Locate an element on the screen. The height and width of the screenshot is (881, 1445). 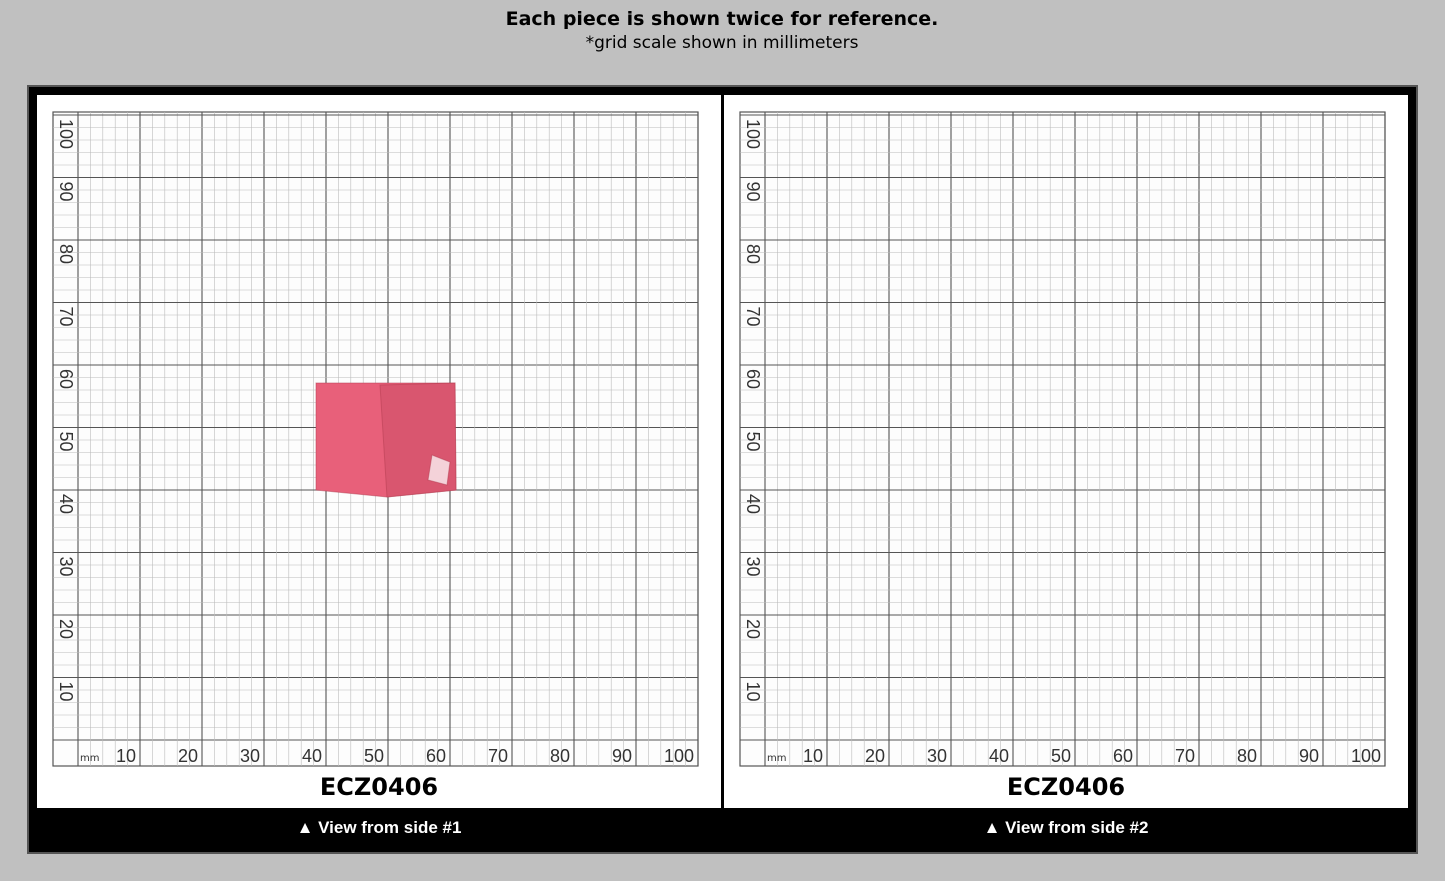
view-caption: ▲ View from side #2 is located at coordinates (1066, 827).